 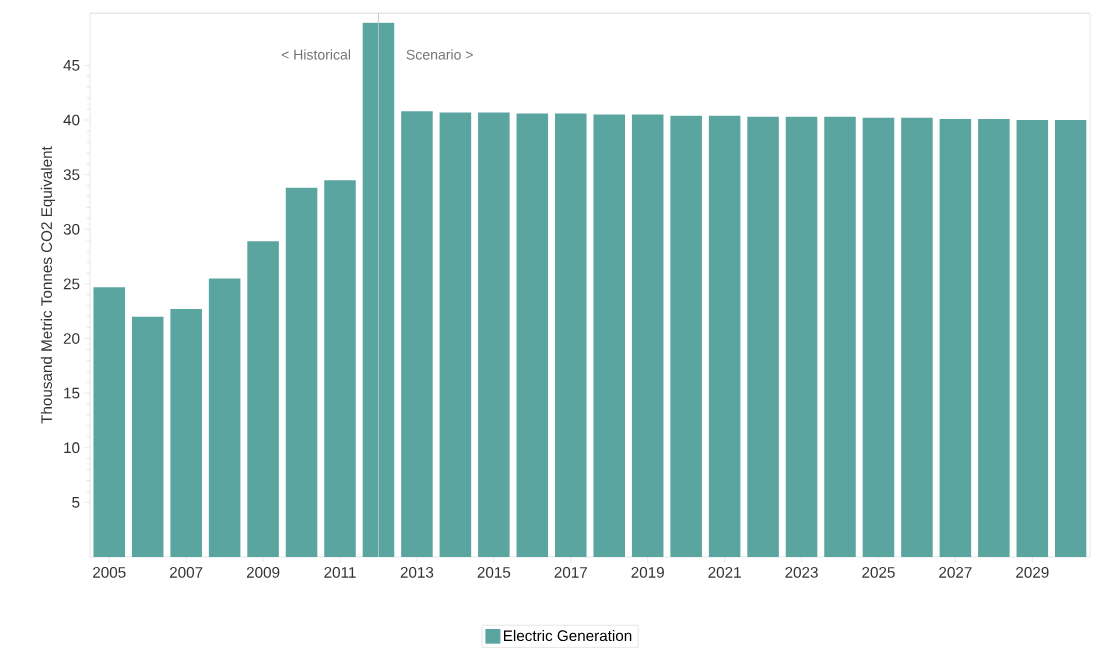 I want to click on y-tick-label: 5, so click(x=76, y=502).